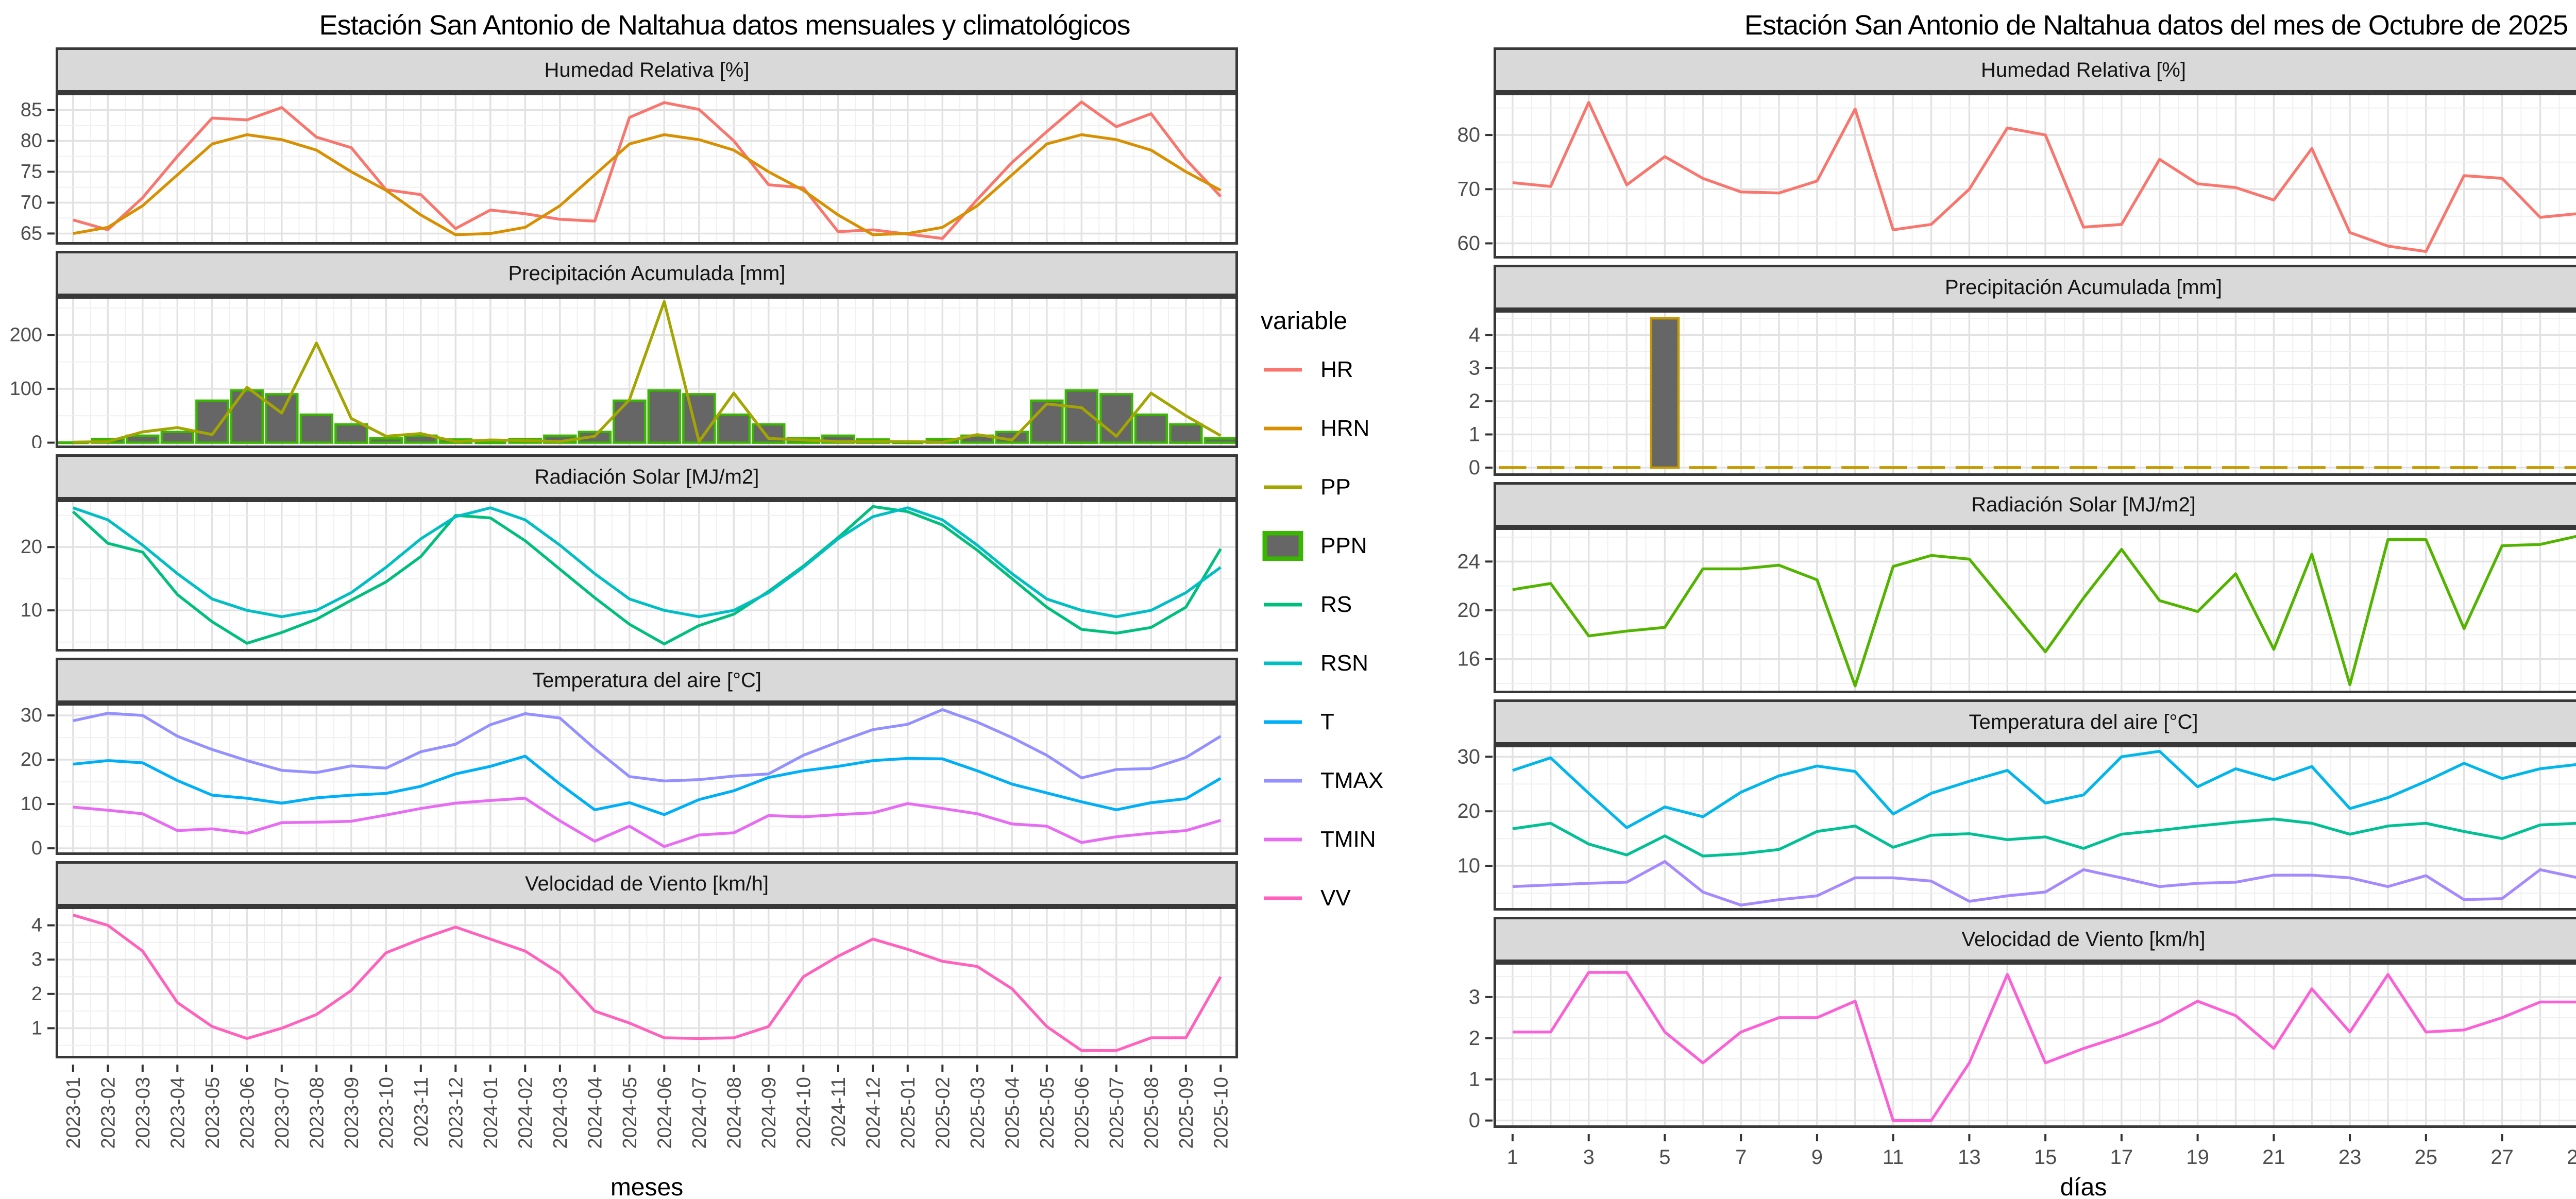 The width and height of the screenshot is (2576, 1199). I want to click on svg-text: 2024-10, so click(804, 1113).